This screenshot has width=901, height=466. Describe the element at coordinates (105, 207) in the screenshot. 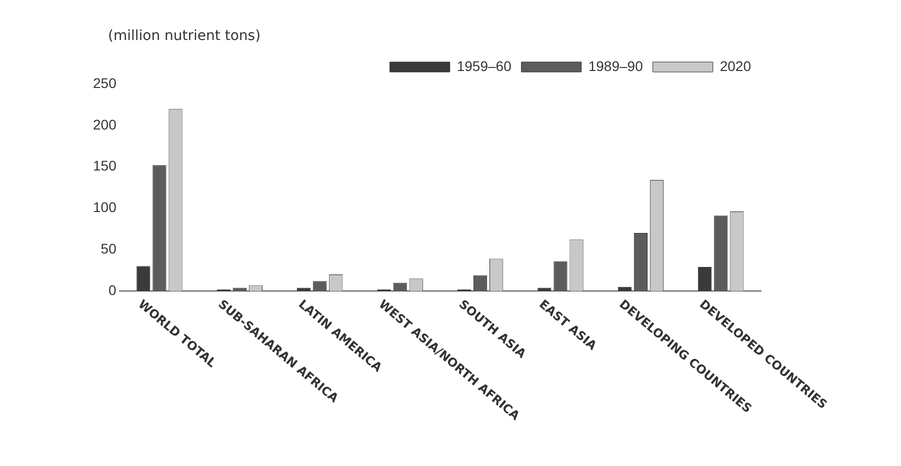

I see `y-tick-label: 100` at that location.